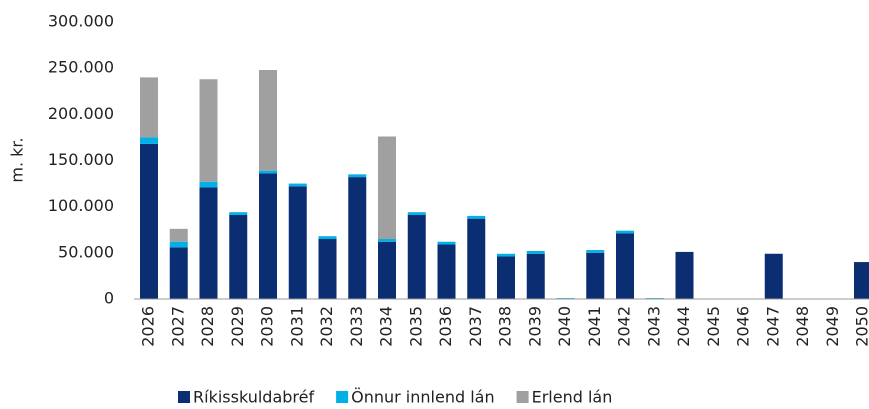 The image size is (869, 409). Describe the element at coordinates (386, 326) in the screenshot. I see `x-tick-label: 2034` at that location.